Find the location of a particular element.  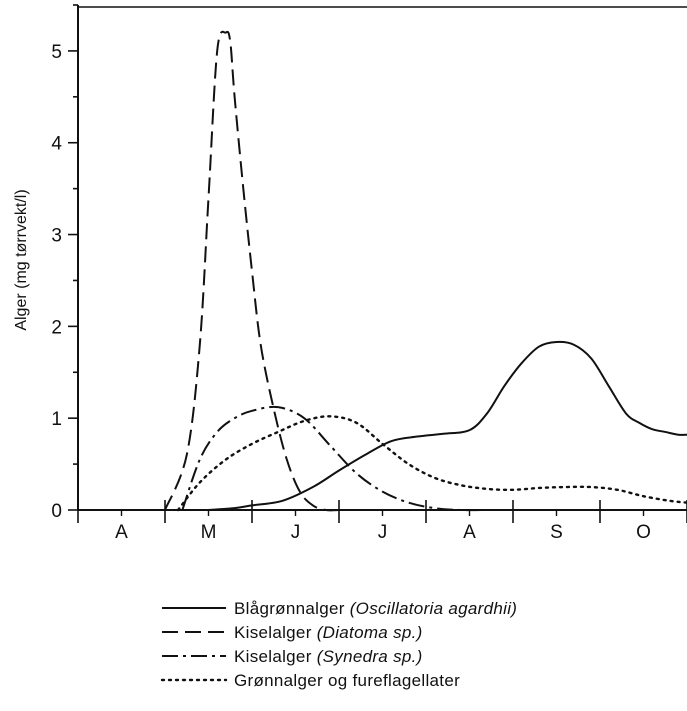

y-tick-label: 5 is located at coordinates (56, 52).